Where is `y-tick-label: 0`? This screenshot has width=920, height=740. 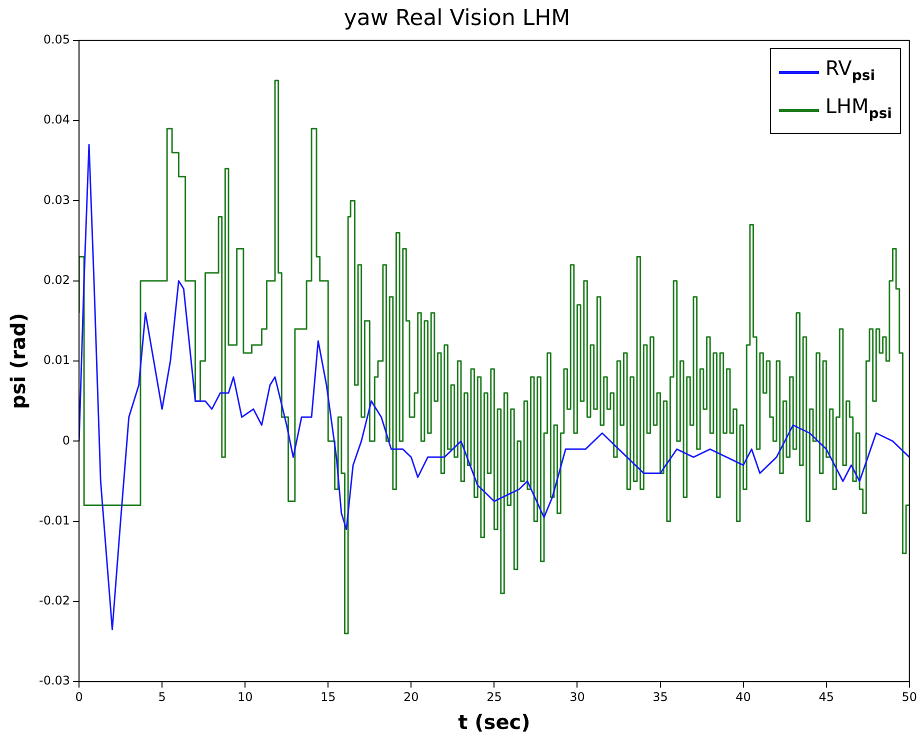 y-tick-label: 0 is located at coordinates (66, 440).